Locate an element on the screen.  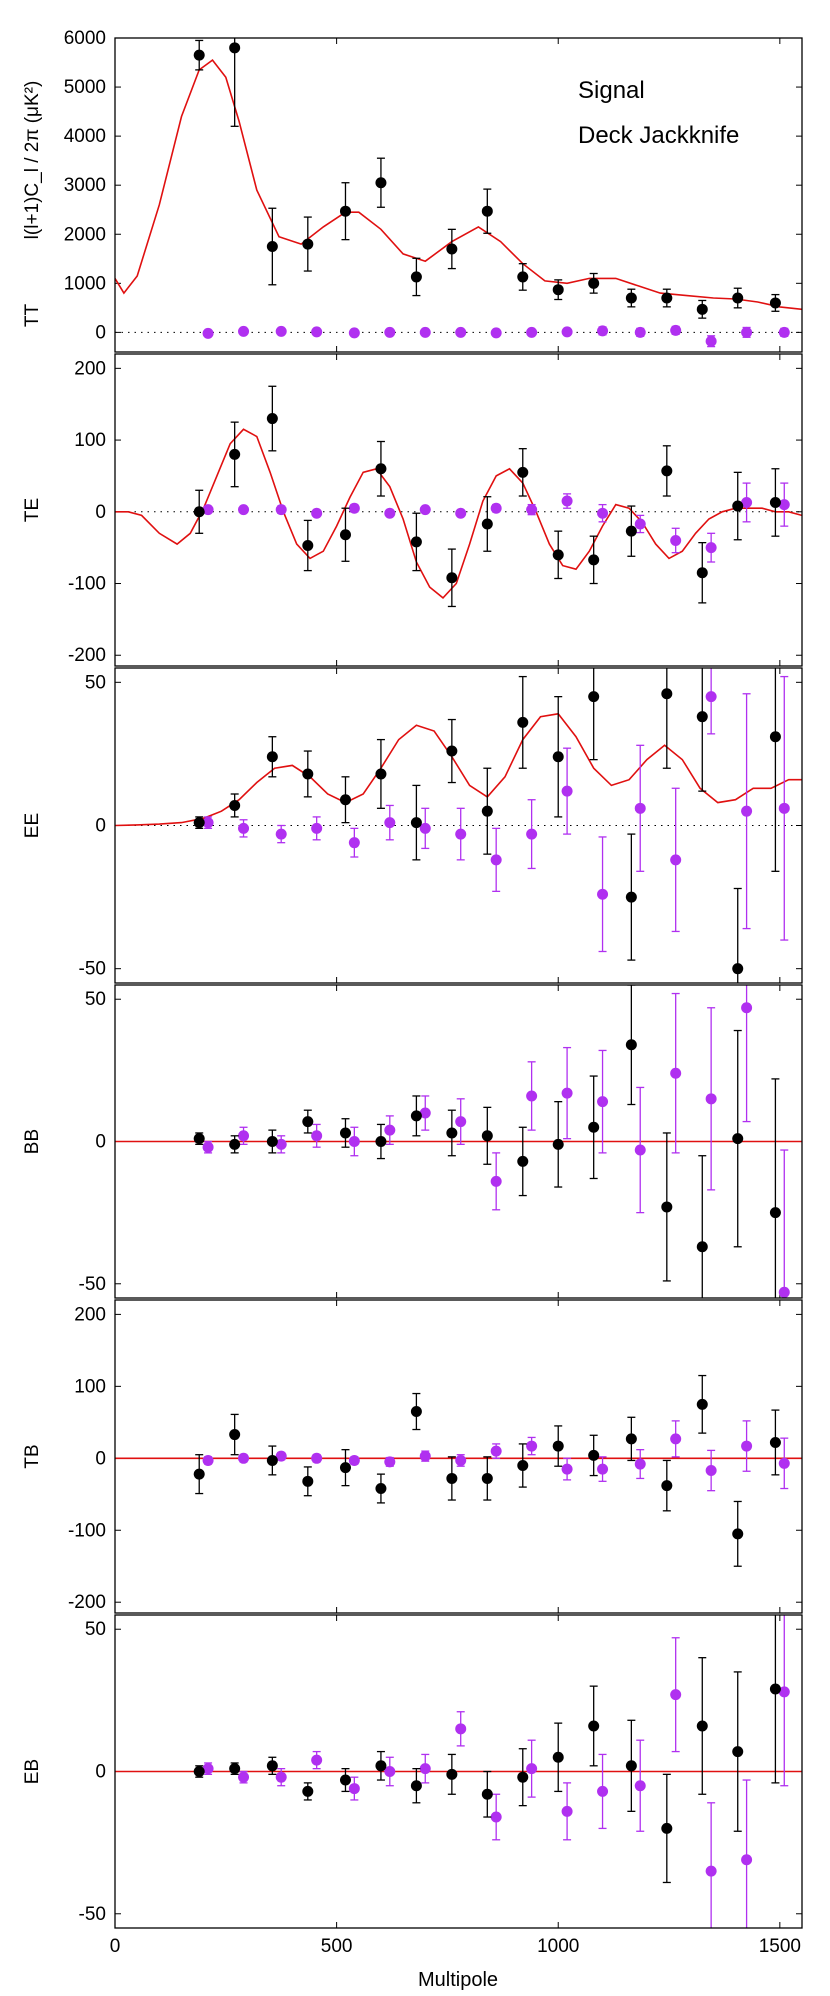
y-axis-label: BB is located at coordinates (32, 1141).